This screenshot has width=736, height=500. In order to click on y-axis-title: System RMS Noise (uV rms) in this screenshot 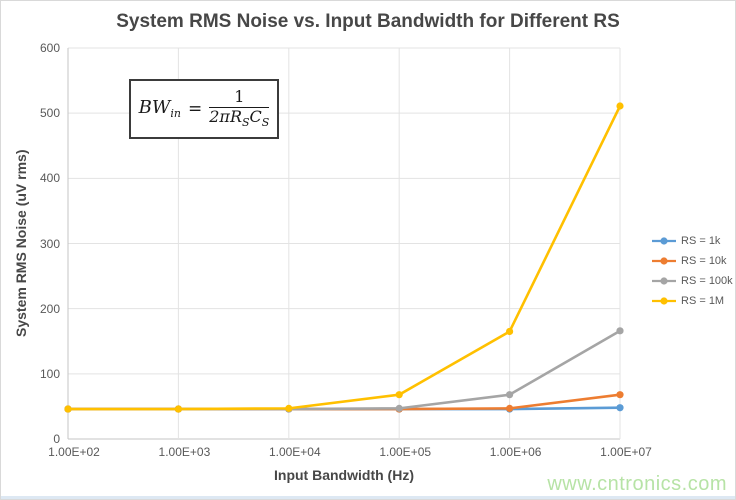, I will do `click(21, 243)`.